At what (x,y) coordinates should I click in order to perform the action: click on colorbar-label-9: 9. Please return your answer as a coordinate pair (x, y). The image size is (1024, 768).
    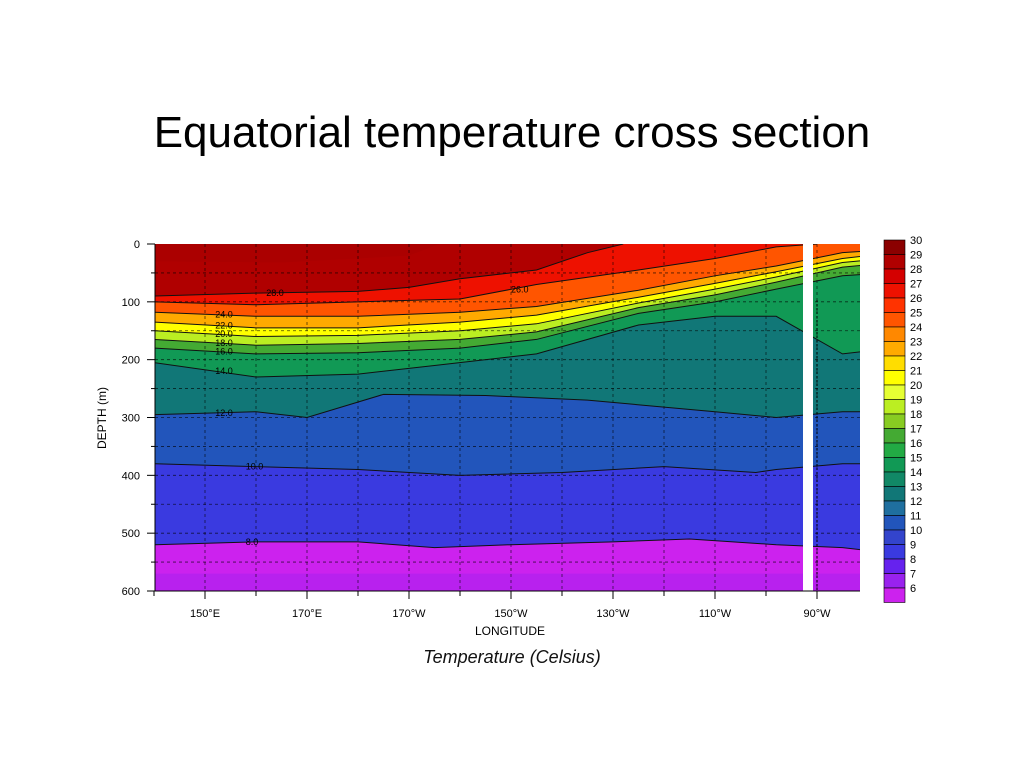
    Looking at the image, I should click on (913, 546).